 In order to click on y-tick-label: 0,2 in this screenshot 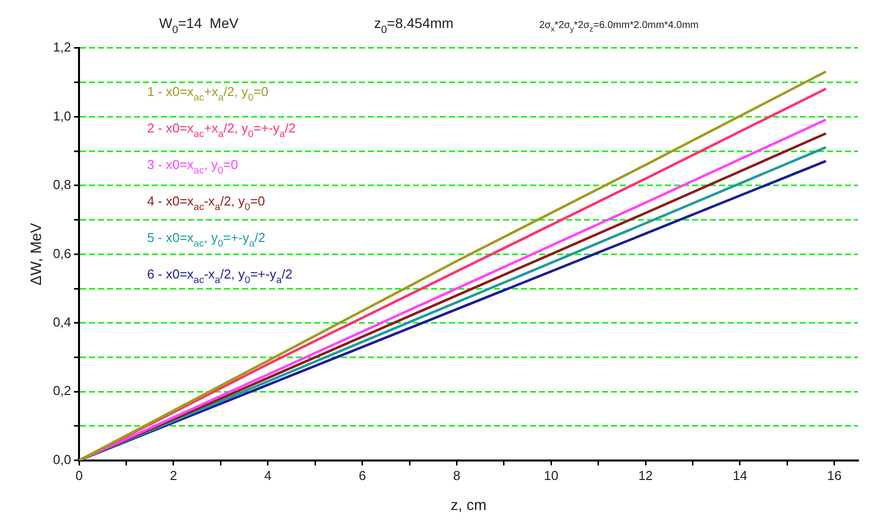, I will do `click(62, 390)`.